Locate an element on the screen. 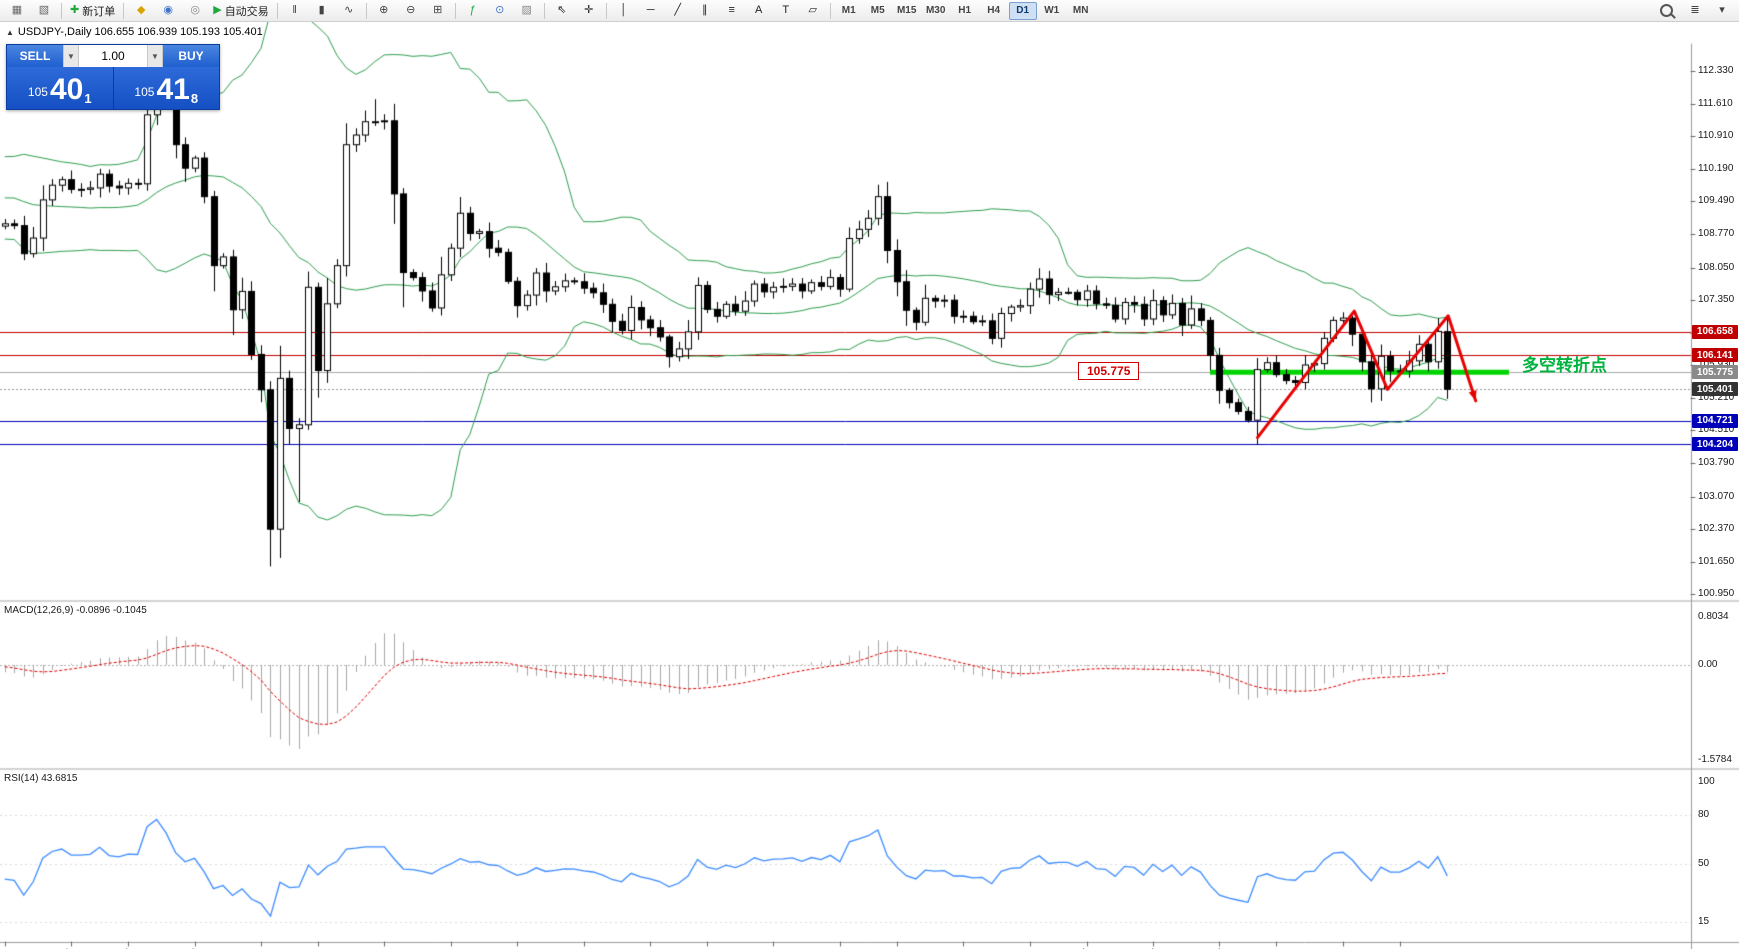 This screenshot has width=1739, height=949. trade-panel-divider is located at coordinates (113, 88).